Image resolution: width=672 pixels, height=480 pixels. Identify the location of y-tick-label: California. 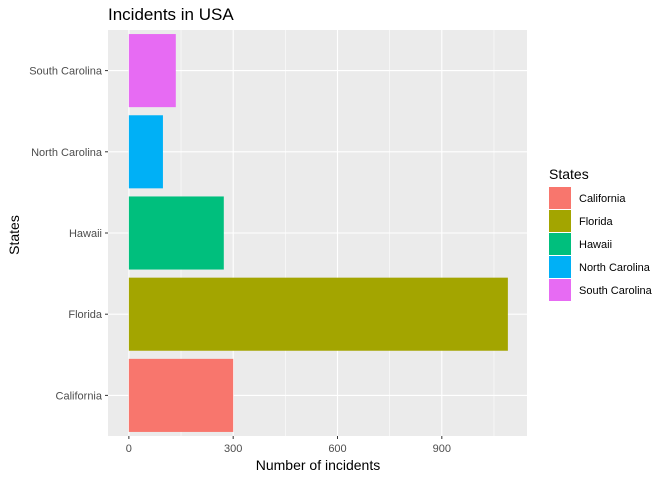
(79, 396).